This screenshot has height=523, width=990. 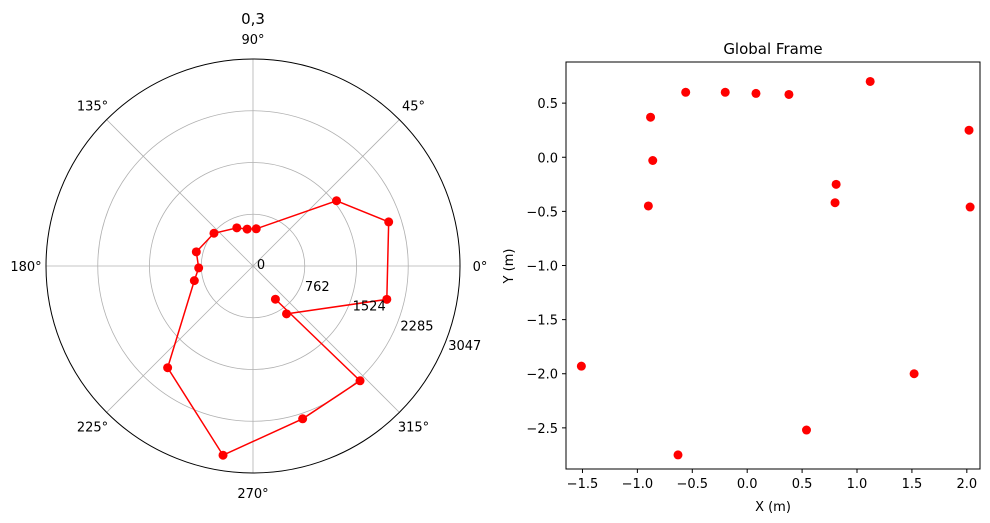 What do you see at coordinates (413, 428) in the screenshot?
I see `polar-angle-tick-label: 315°` at bounding box center [413, 428].